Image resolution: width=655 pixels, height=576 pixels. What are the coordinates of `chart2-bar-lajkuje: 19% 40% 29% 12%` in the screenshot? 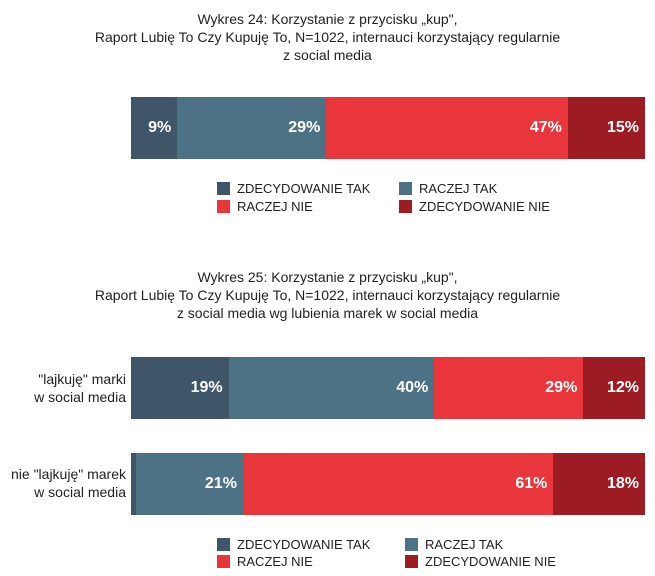 It's located at (388, 388).